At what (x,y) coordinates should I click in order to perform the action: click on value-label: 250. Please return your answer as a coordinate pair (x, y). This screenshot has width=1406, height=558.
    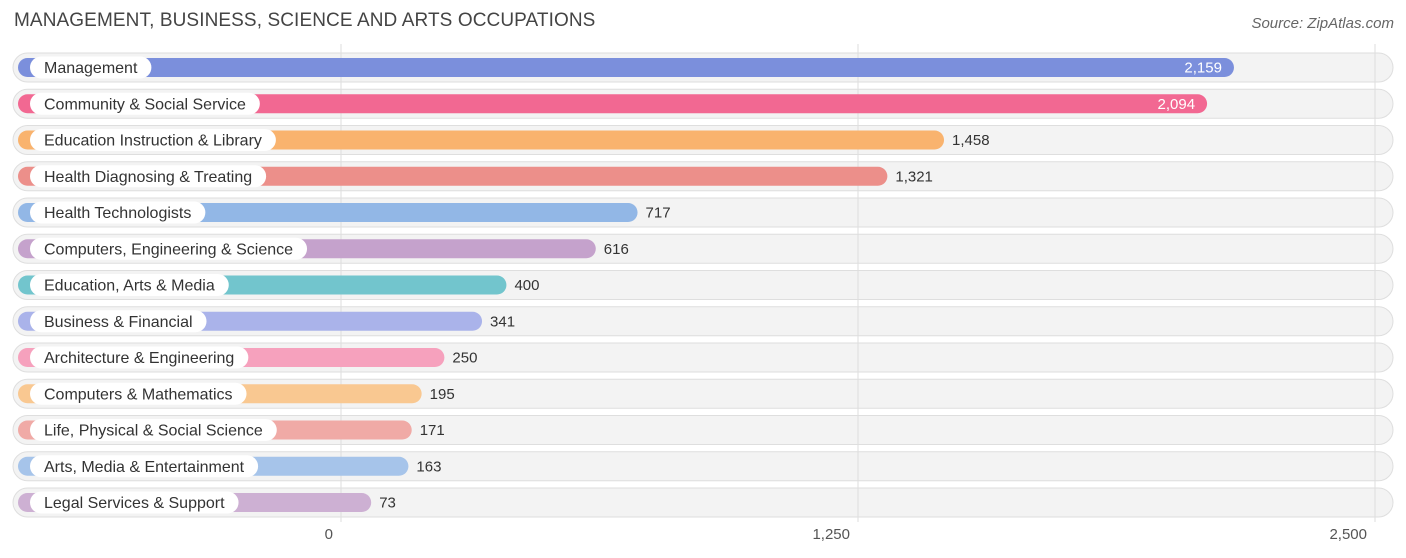
    Looking at the image, I should click on (464, 358).